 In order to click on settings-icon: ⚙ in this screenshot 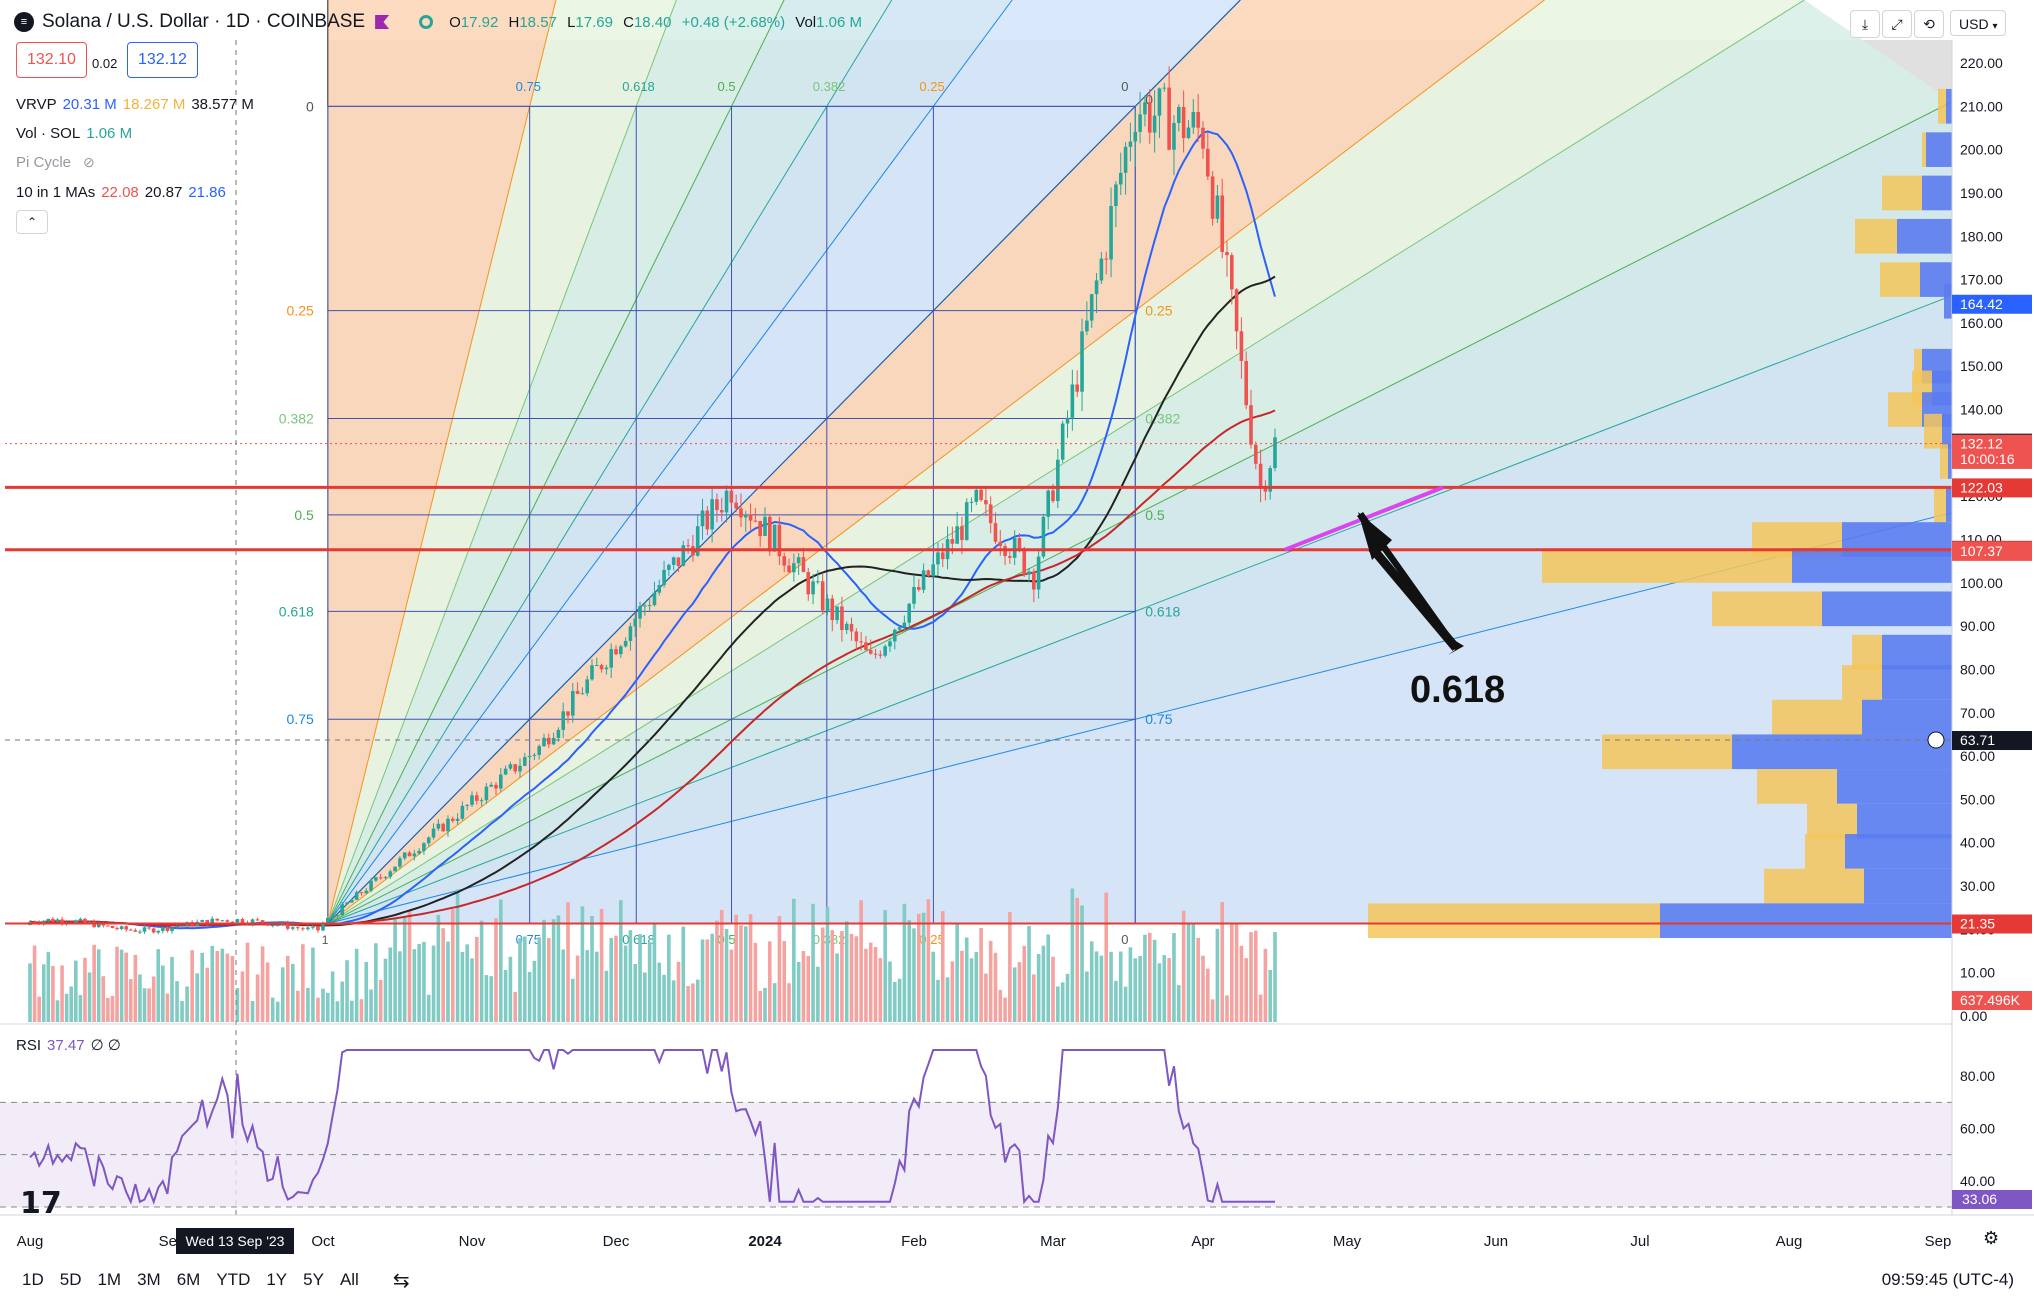, I will do `click(1991, 1238)`.